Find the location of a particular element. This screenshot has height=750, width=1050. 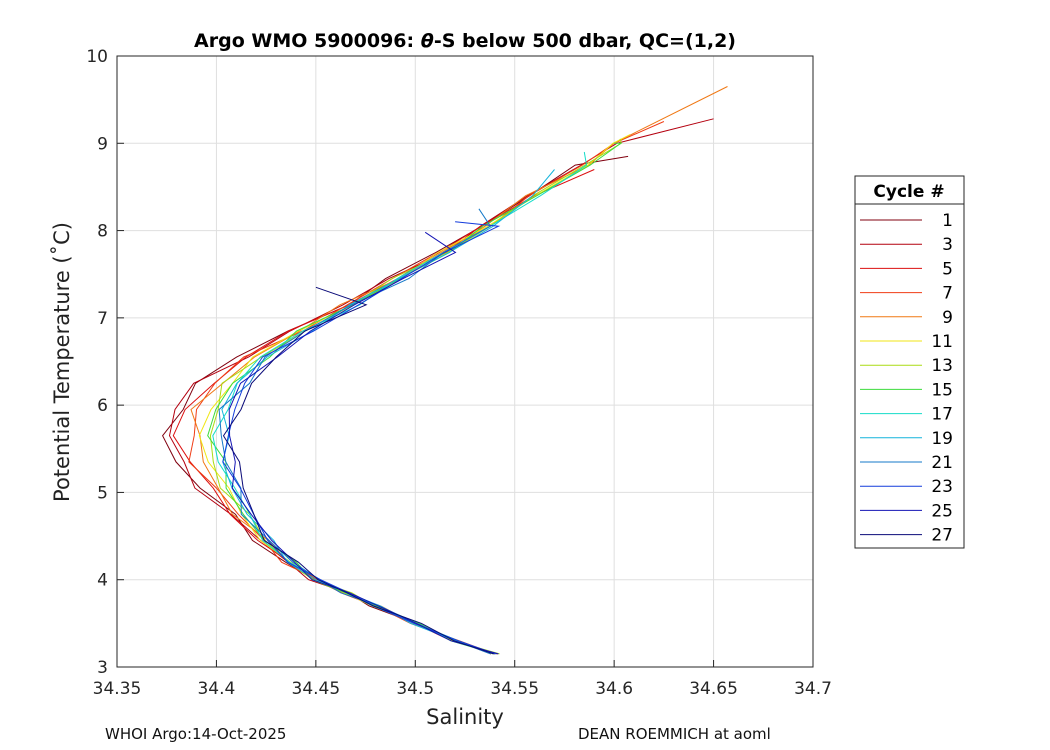

x-axis-label: Salinity is located at coordinates (465, 717).